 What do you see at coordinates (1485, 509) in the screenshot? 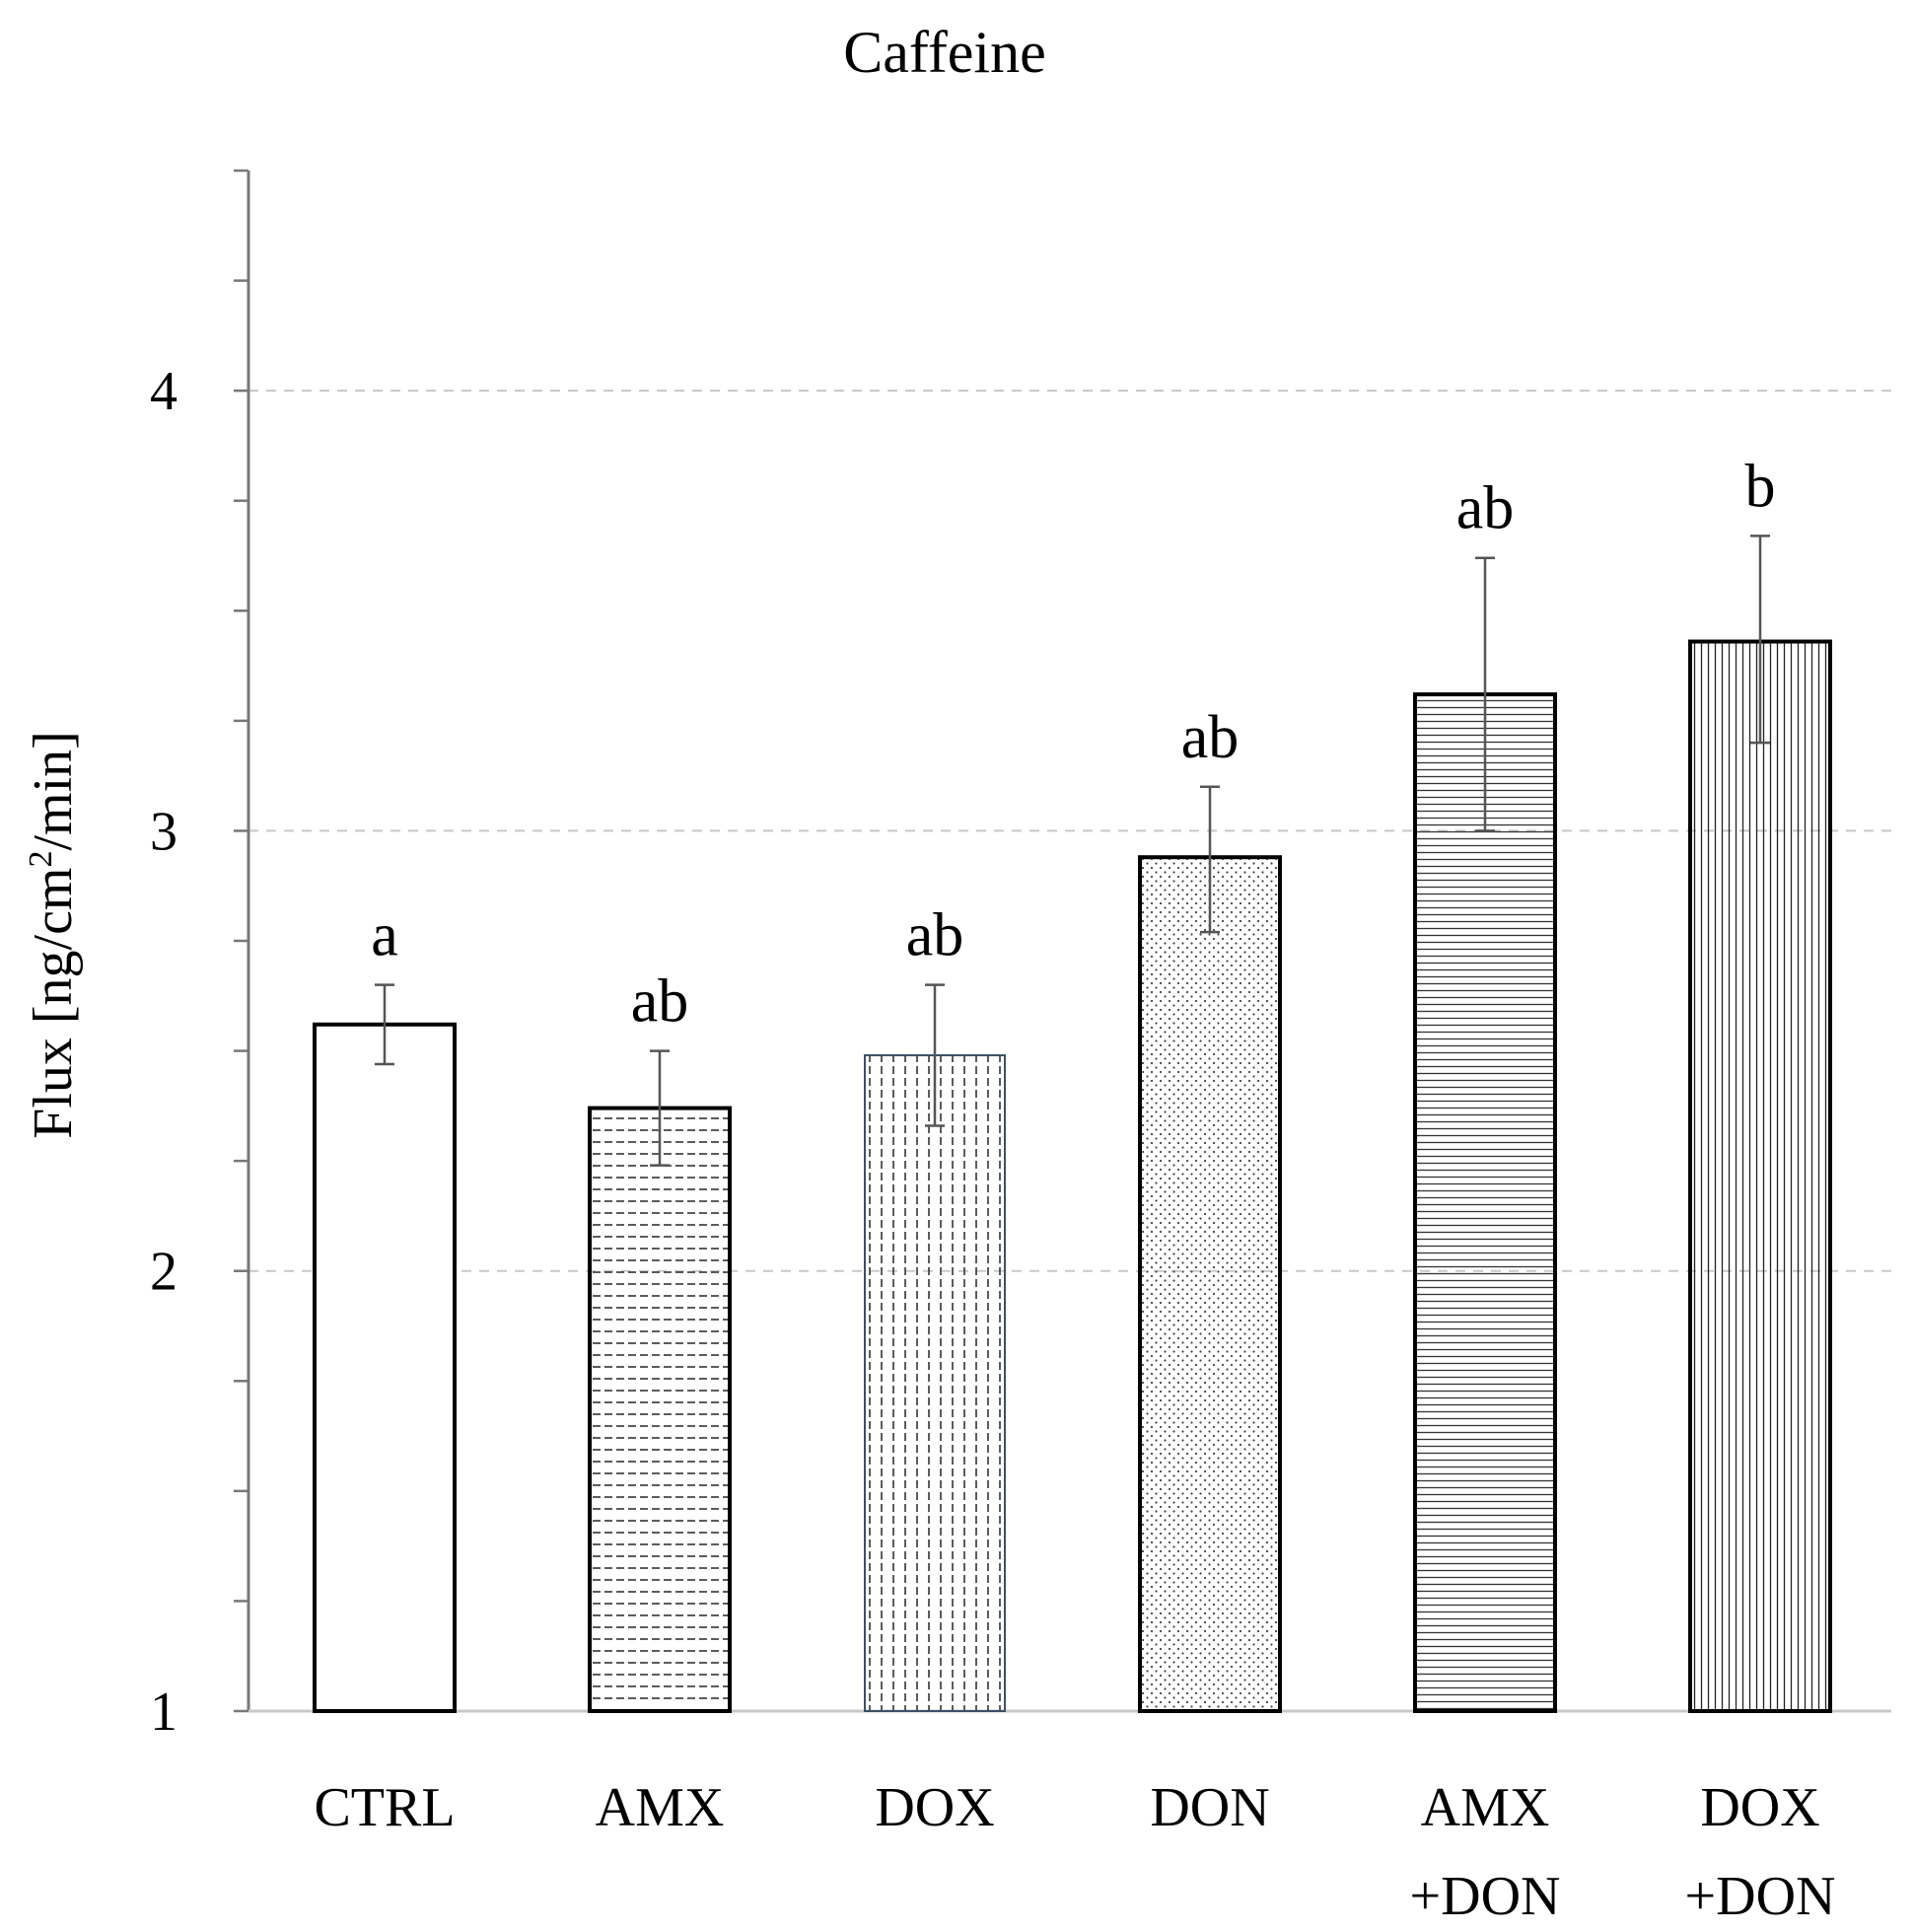
I see `significance-letter-4: ab` at bounding box center [1485, 509].